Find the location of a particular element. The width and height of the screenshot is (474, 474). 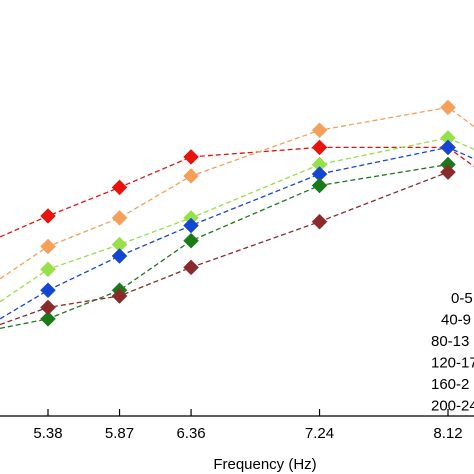

legend-label: 0-5 is located at coordinates (462, 298).